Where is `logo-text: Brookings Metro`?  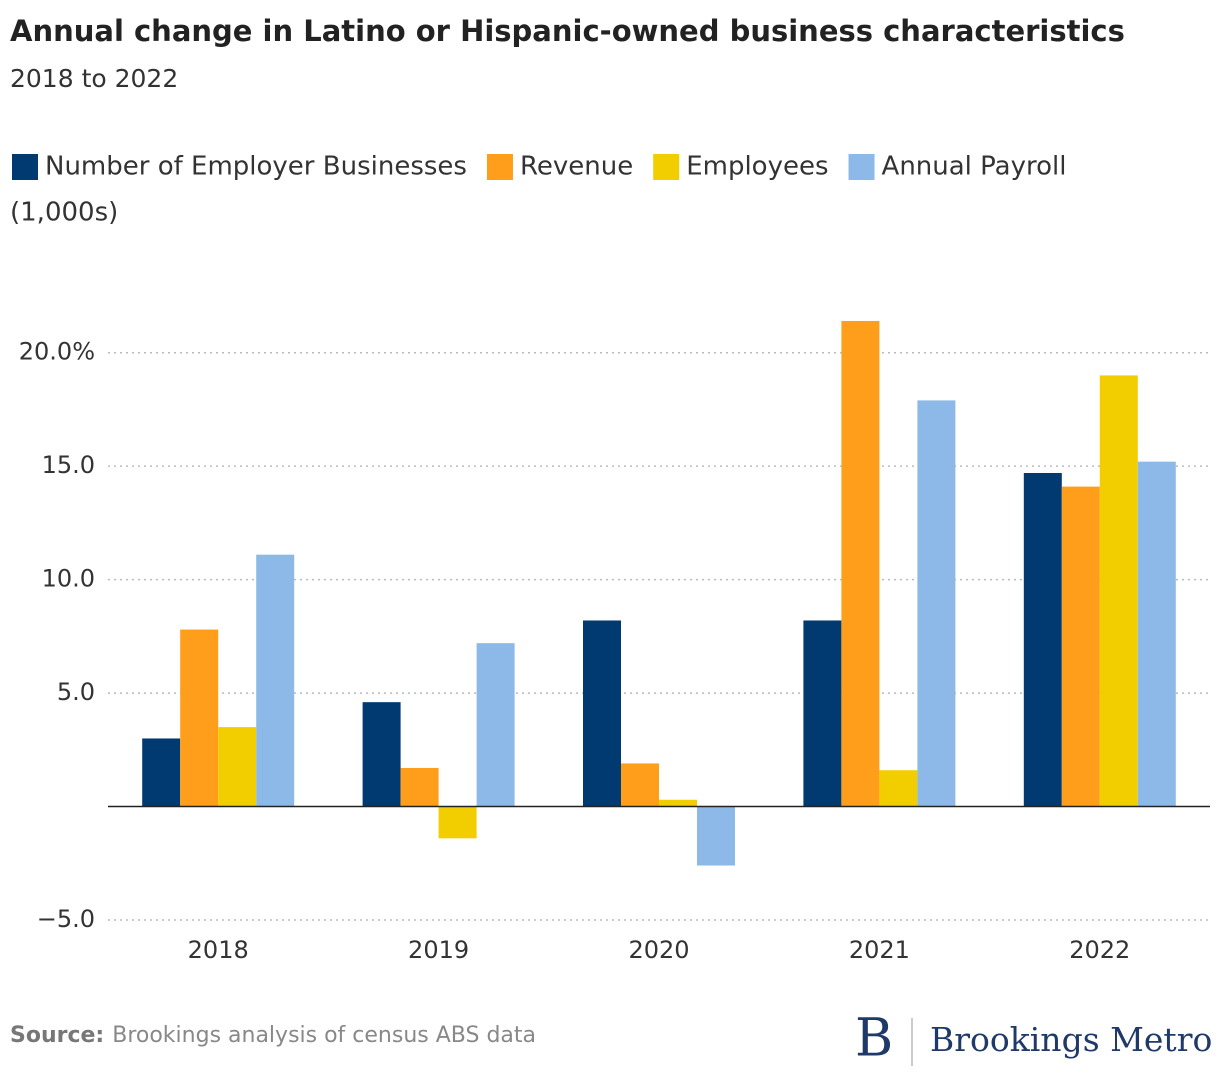 logo-text: Brookings Metro is located at coordinates (1071, 1039).